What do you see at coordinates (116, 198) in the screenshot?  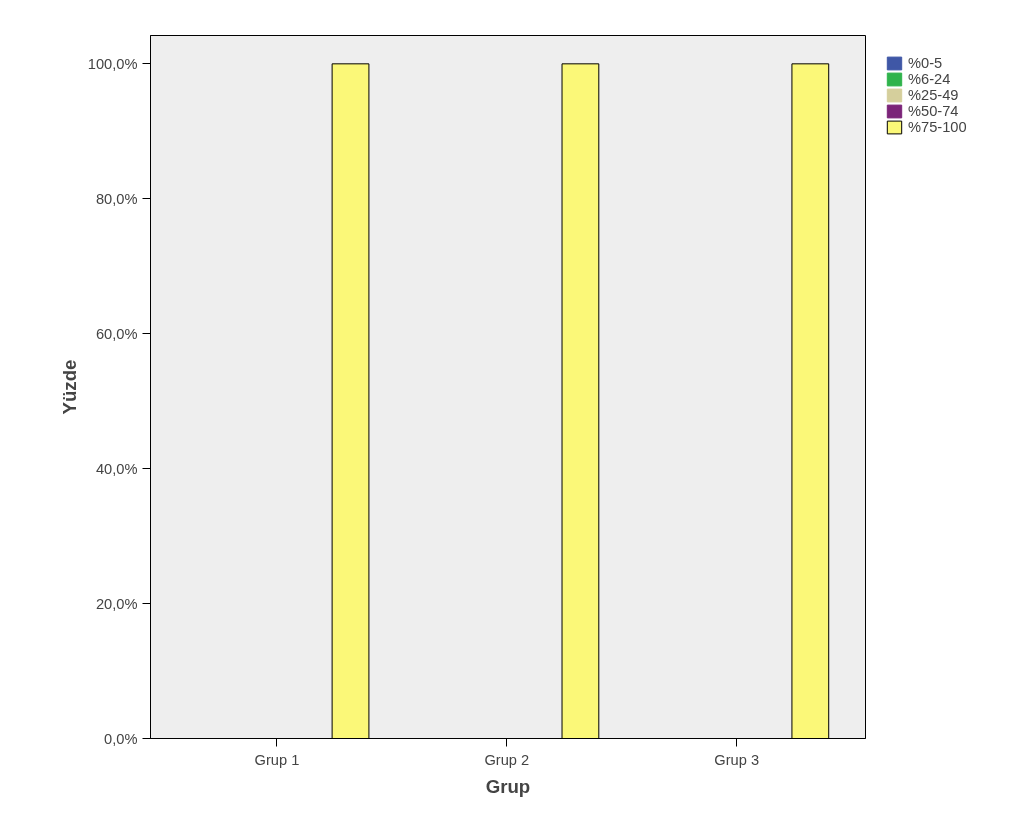 I see `y-tick-label: 80,0%` at bounding box center [116, 198].